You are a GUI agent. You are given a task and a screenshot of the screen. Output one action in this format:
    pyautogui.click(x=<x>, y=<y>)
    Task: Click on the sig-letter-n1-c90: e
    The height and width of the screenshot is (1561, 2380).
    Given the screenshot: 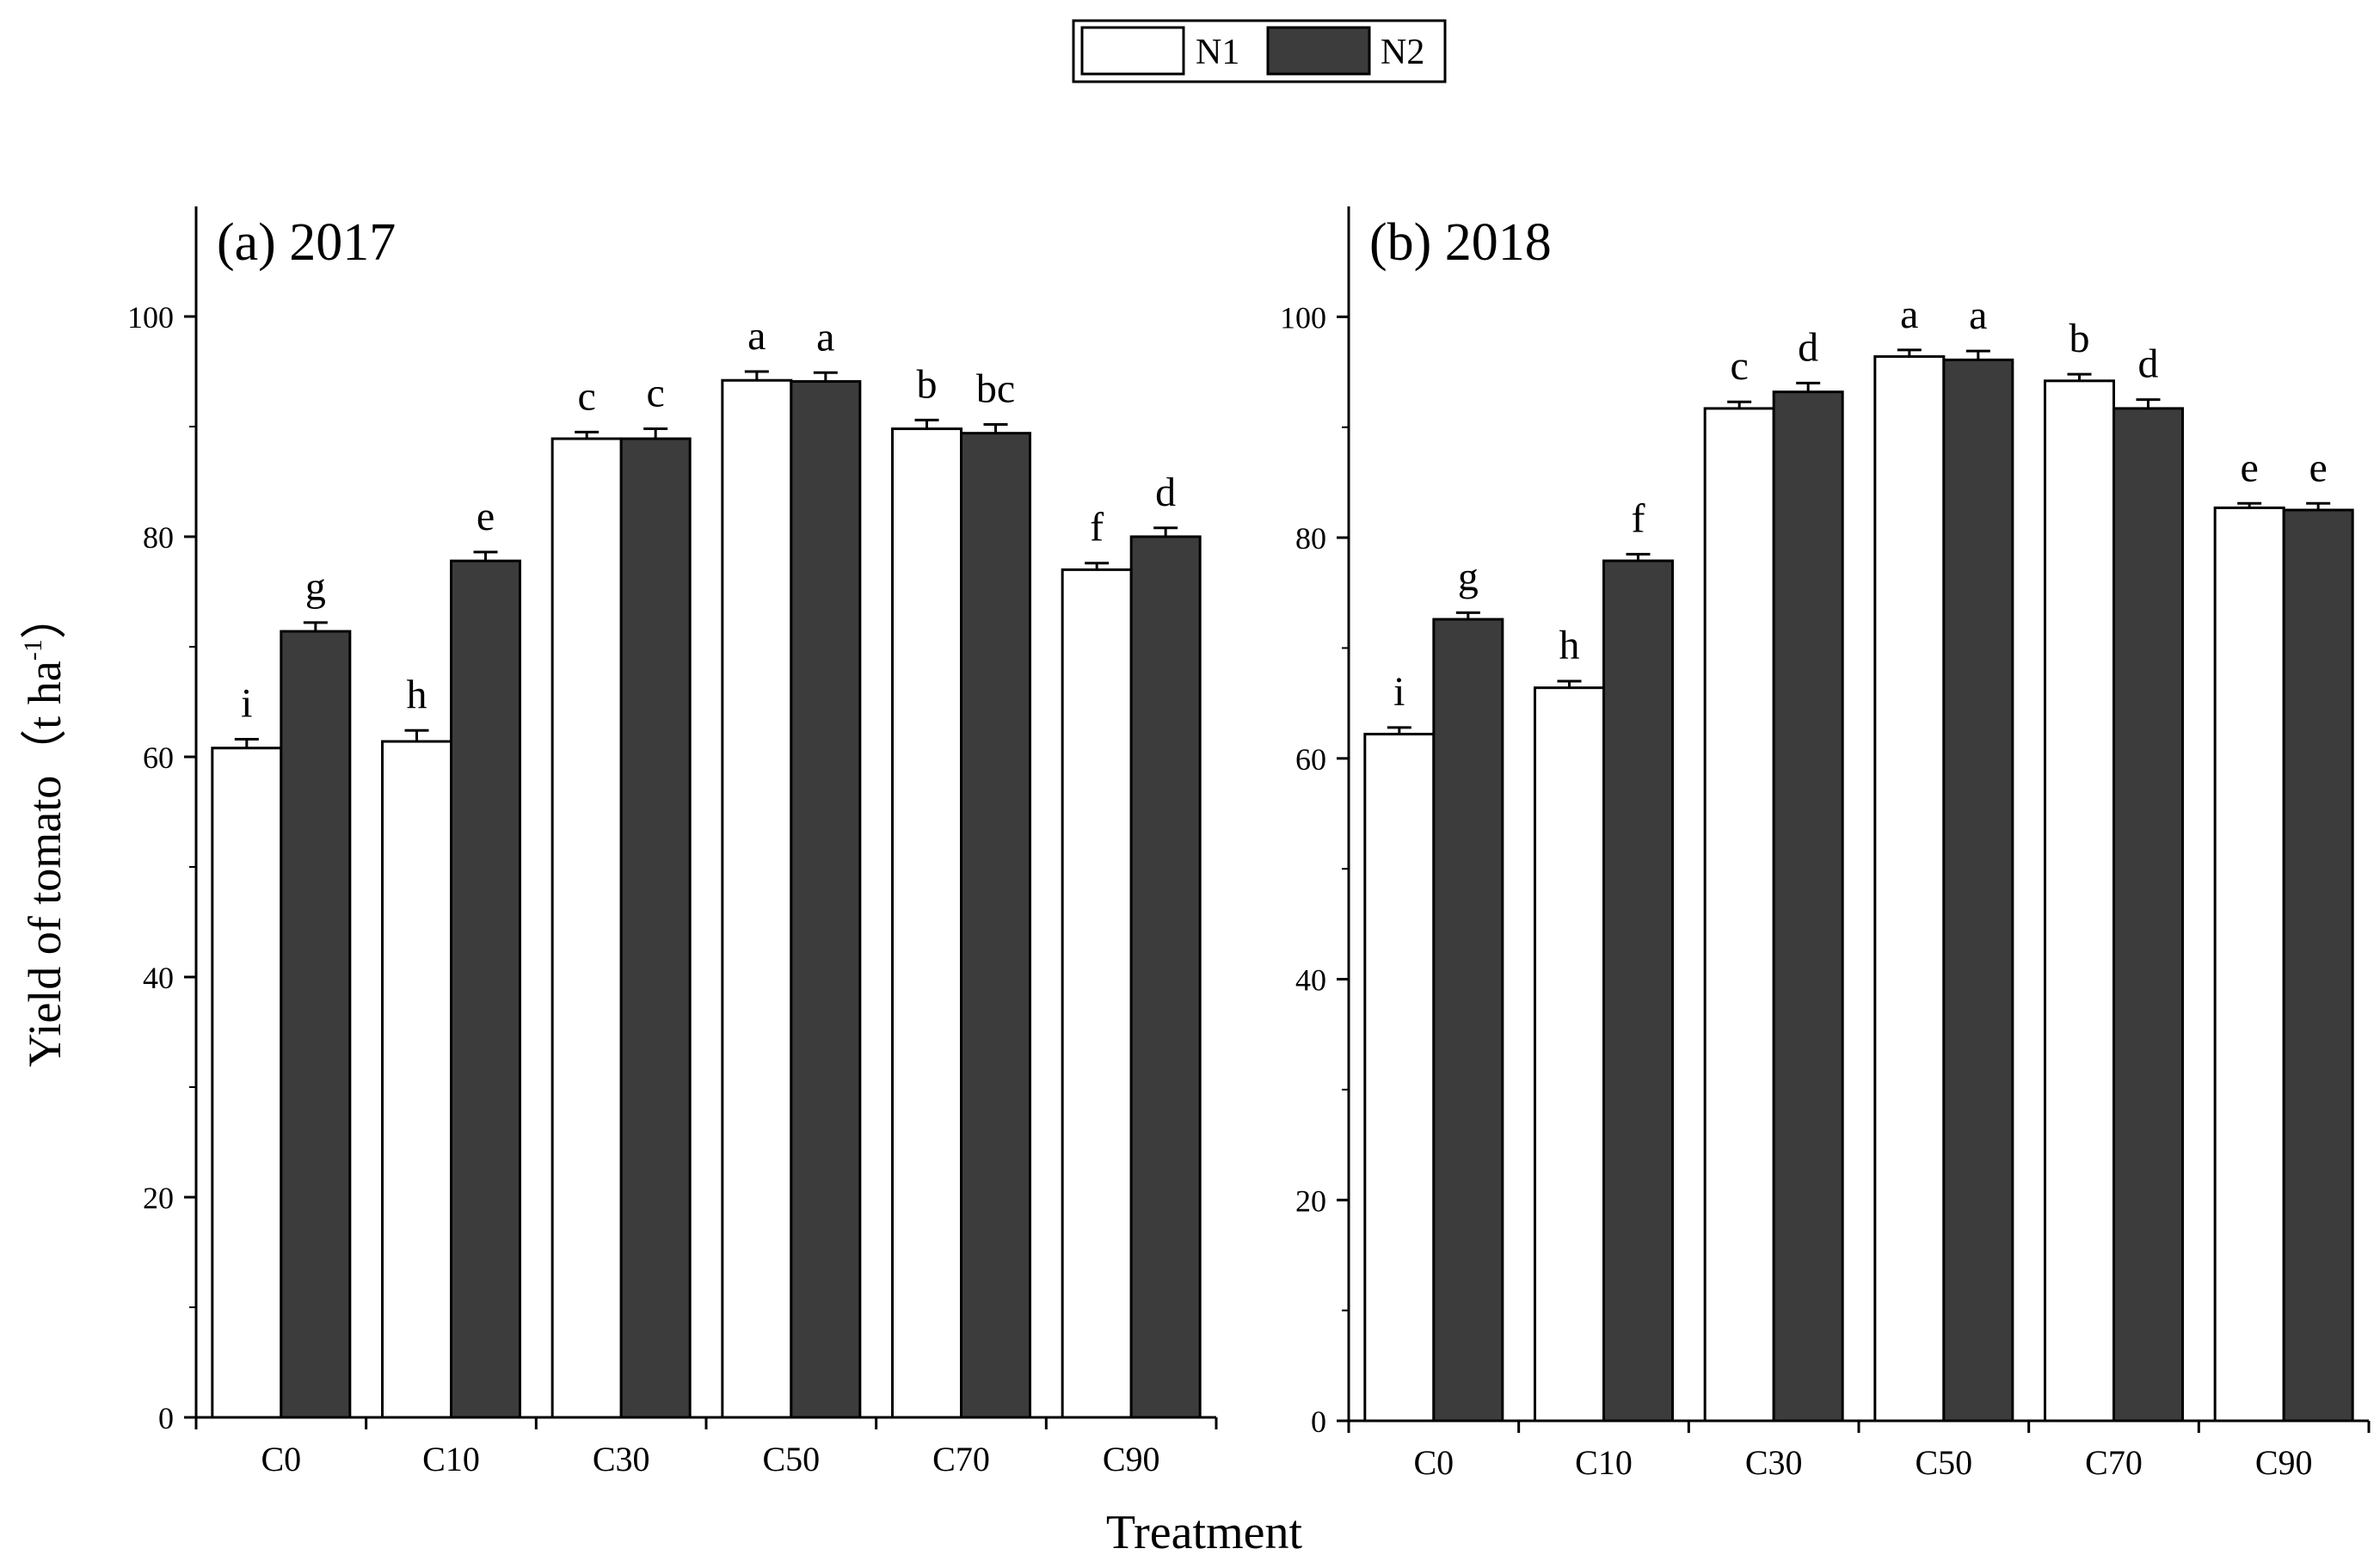 What is the action you would take?
    pyautogui.click(x=2250, y=467)
    